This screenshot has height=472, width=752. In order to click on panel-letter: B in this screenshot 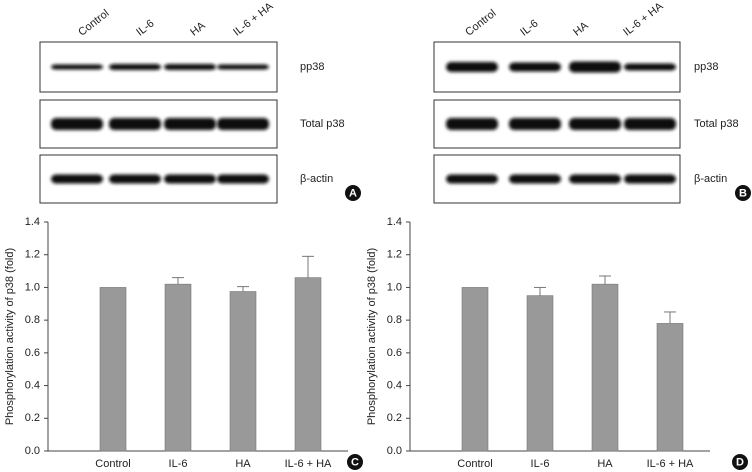, I will do `click(743, 193)`.